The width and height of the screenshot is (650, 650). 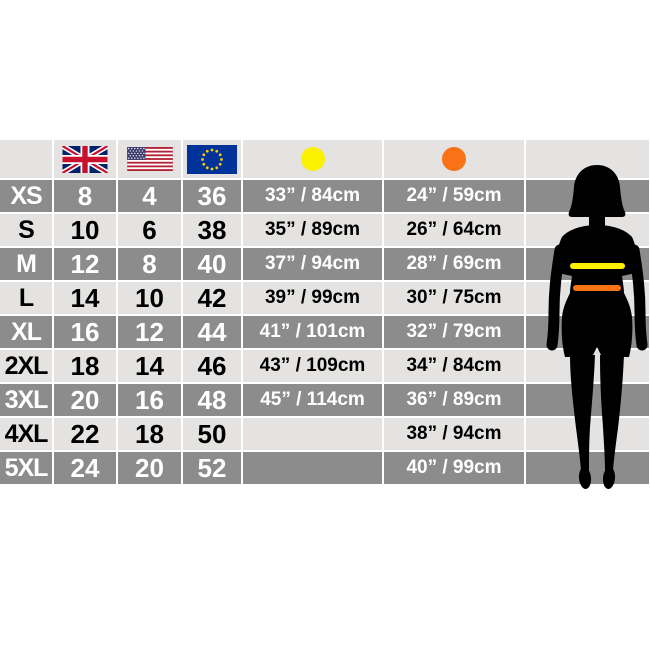 What do you see at coordinates (454, 230) in the screenshot?
I see `waist-cell: 26” / 64cm` at bounding box center [454, 230].